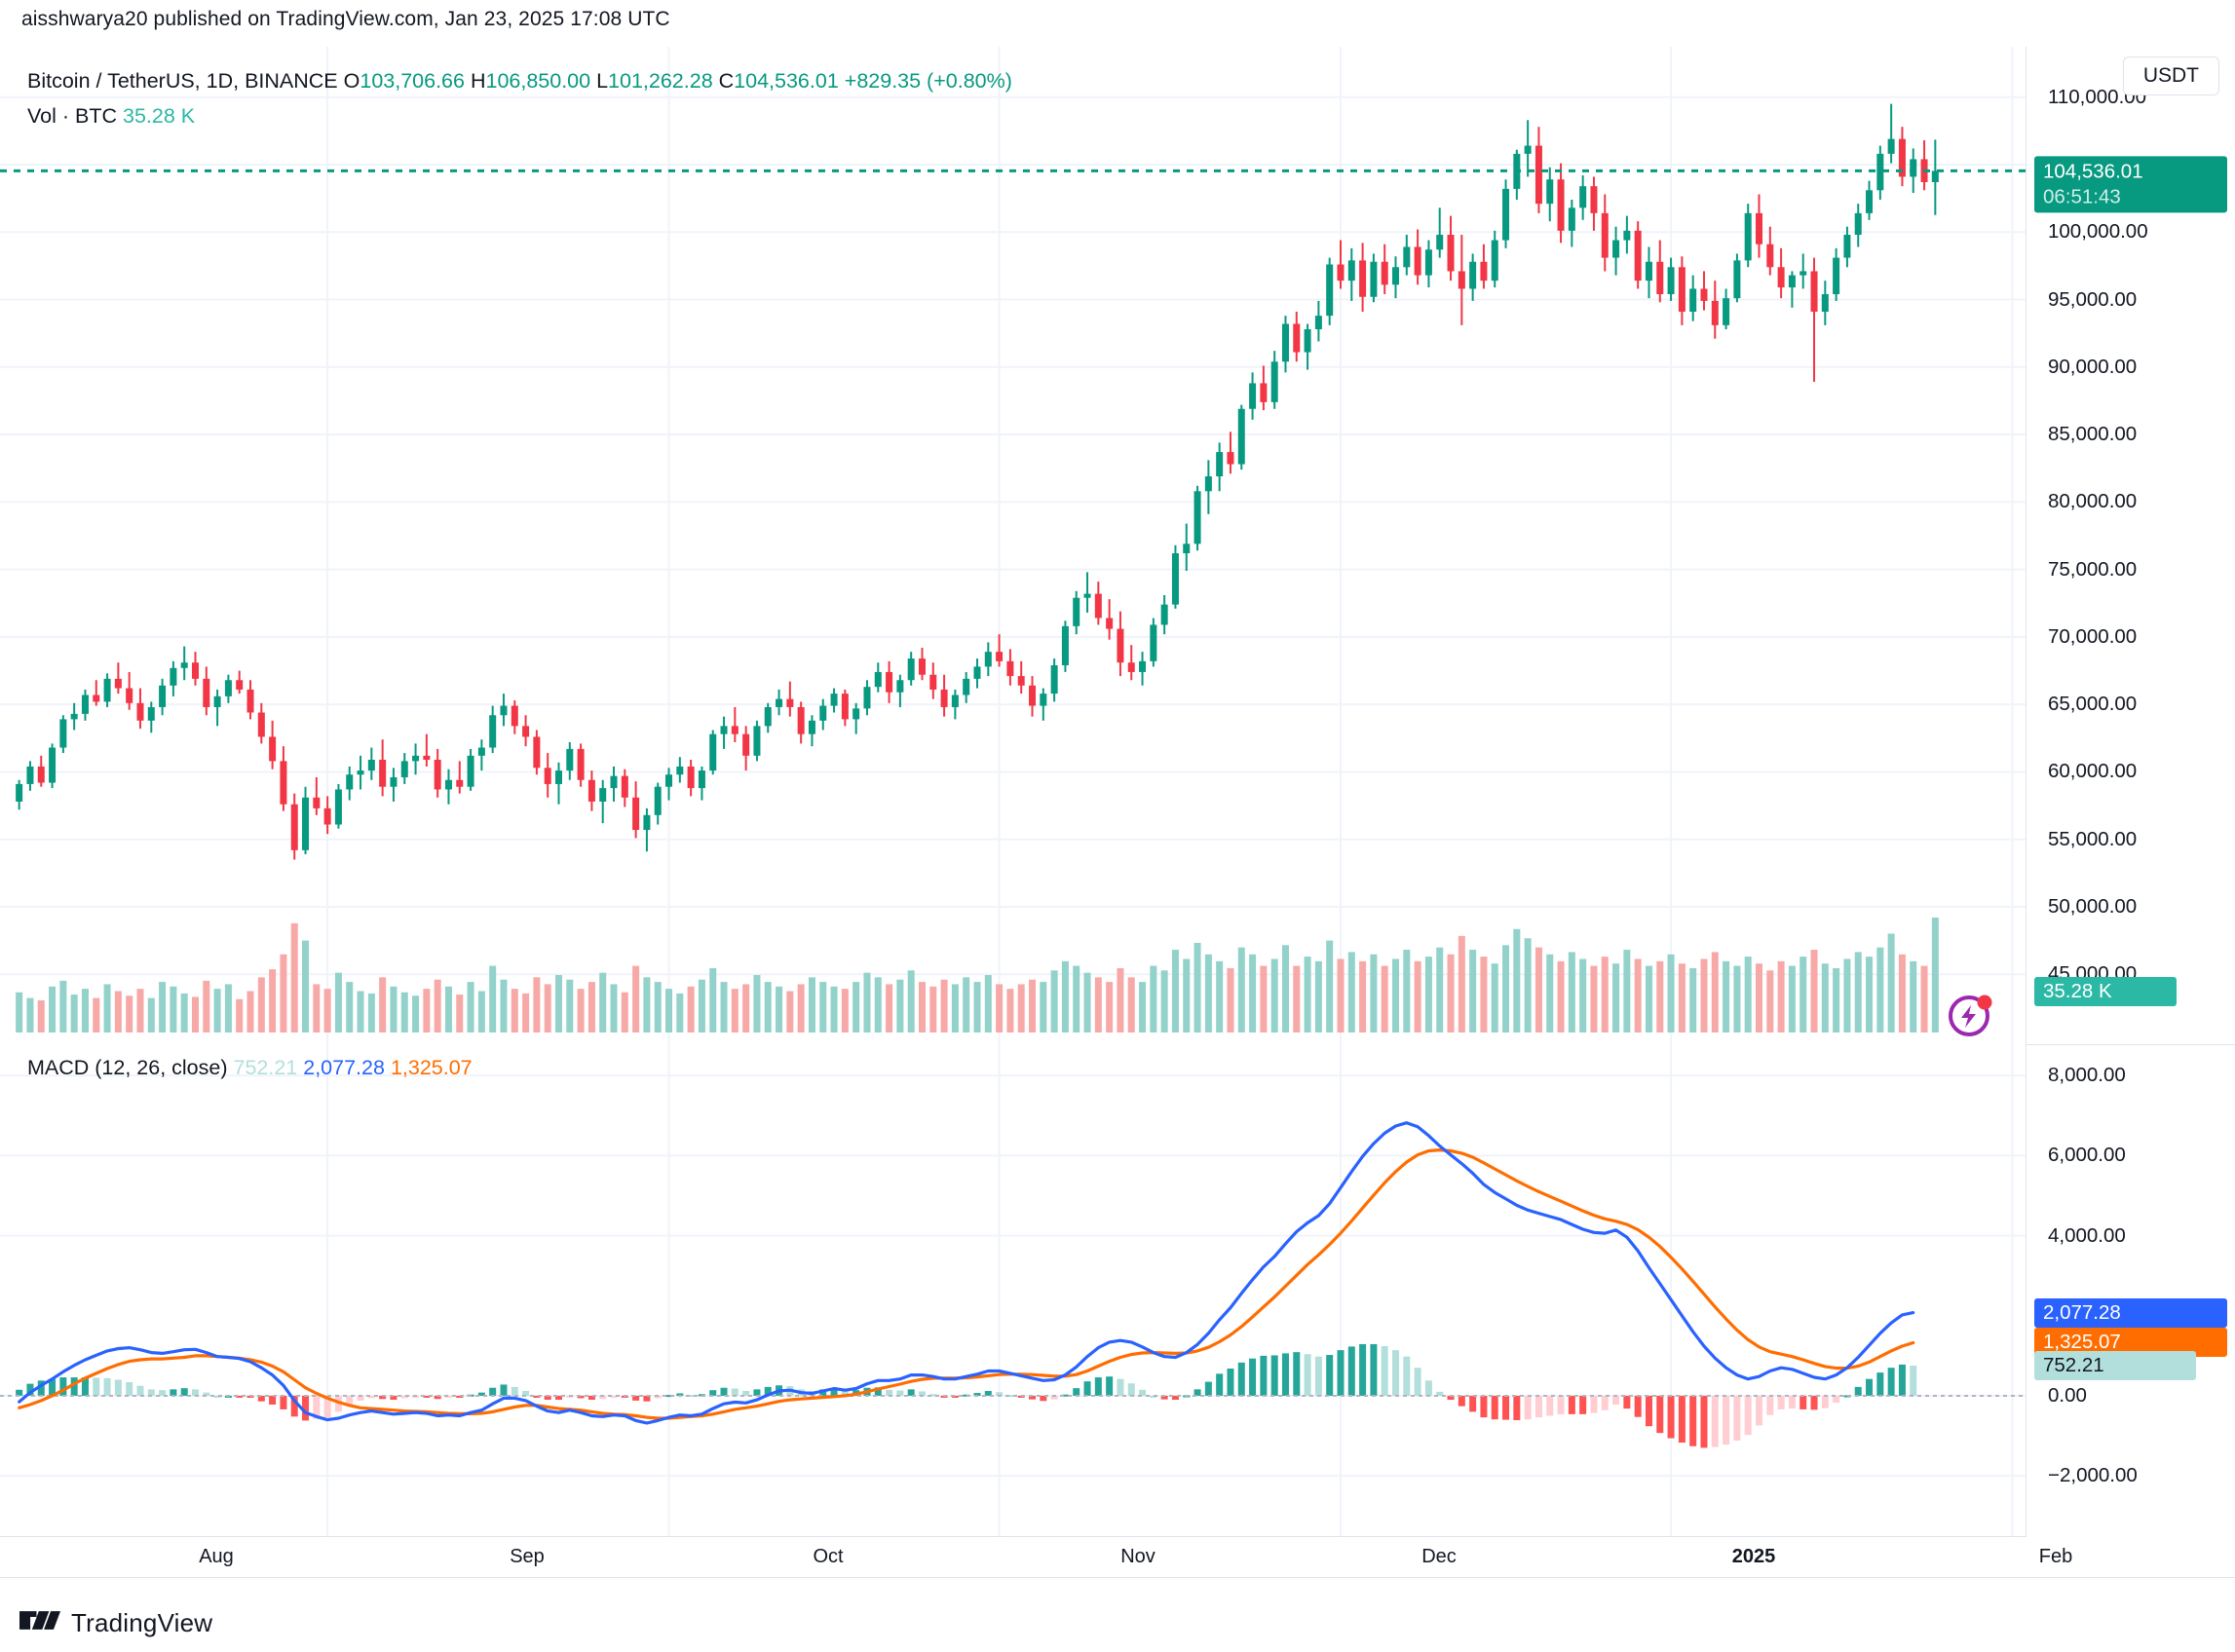 The width and height of the screenshot is (2235, 1652). I want to click on price-axis-label: 60,000.00, so click(2093, 772).